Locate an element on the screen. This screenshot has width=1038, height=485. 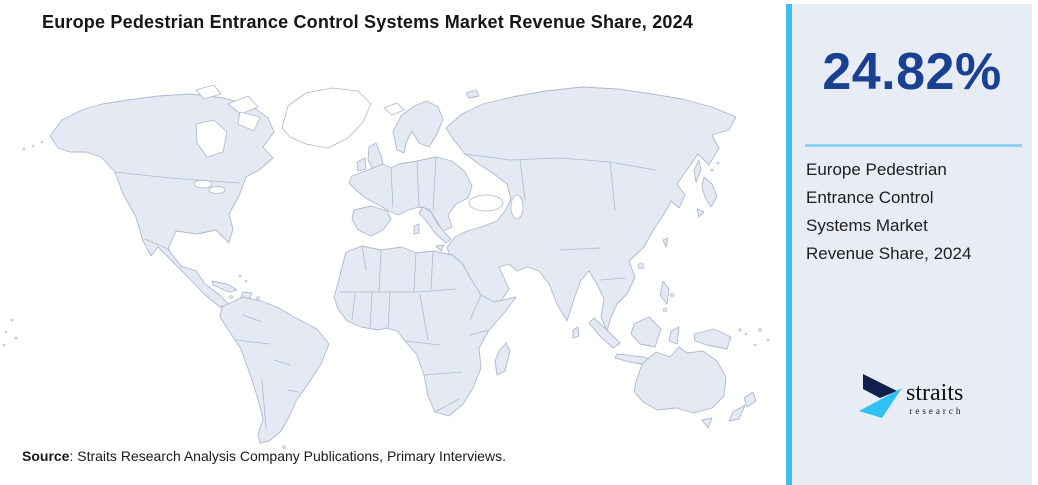
map-iberia is located at coordinates (371, 221).